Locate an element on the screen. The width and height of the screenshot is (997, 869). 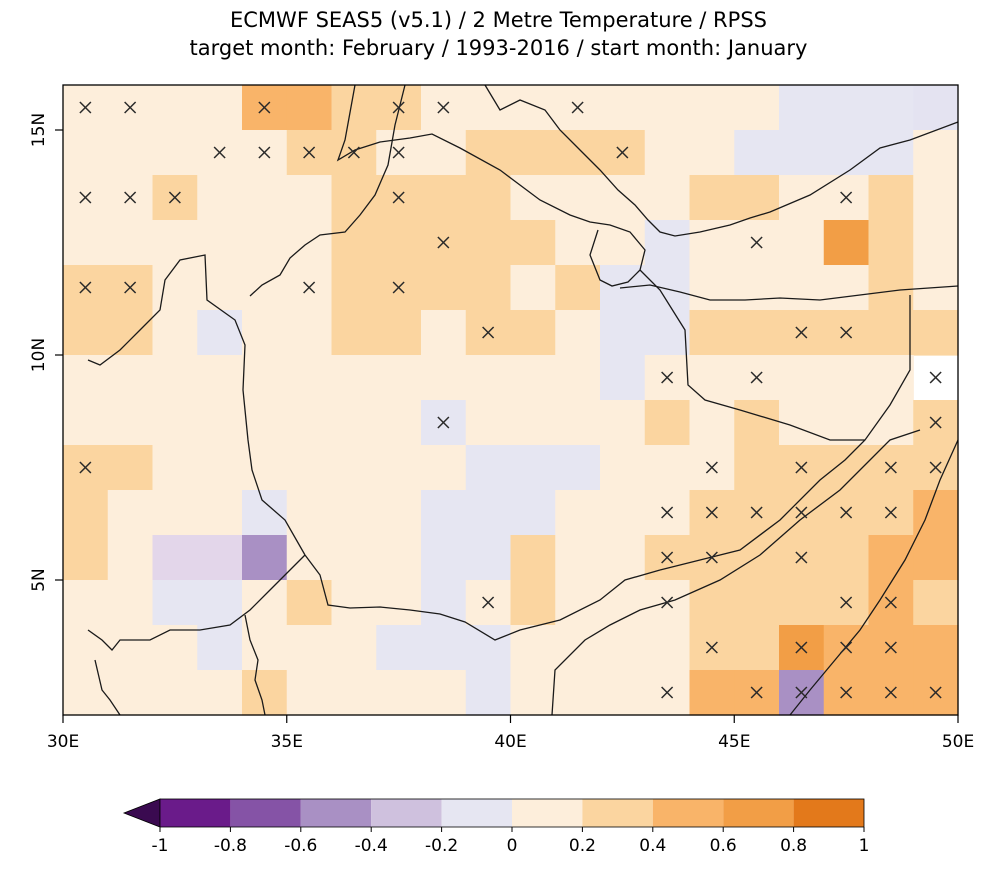
colorbar-label: 0.8 is located at coordinates (793, 846).